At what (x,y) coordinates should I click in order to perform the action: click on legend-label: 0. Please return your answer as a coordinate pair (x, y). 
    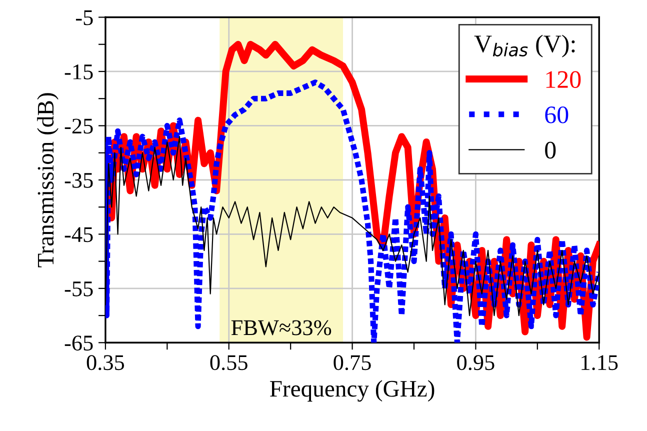
    Looking at the image, I should click on (550, 150).